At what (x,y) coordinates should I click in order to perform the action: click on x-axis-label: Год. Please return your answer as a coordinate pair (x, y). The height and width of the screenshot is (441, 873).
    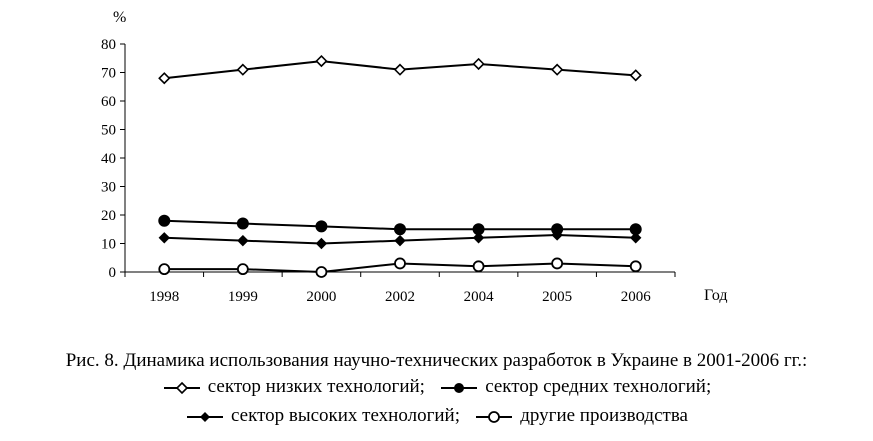
    Looking at the image, I should click on (716, 295).